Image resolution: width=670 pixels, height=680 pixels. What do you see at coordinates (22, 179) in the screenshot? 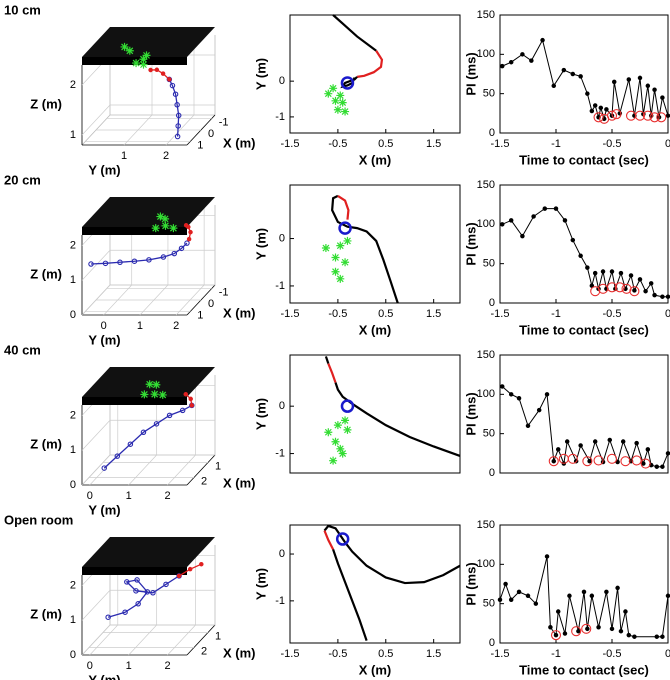
I see `row-label: 20 cm` at bounding box center [22, 179].